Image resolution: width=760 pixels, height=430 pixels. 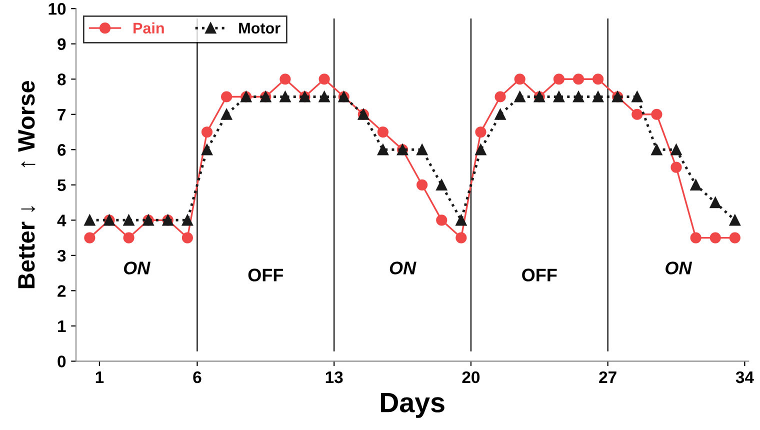 What do you see at coordinates (61, 256) in the screenshot?
I see `y-tick-label: 3` at bounding box center [61, 256].